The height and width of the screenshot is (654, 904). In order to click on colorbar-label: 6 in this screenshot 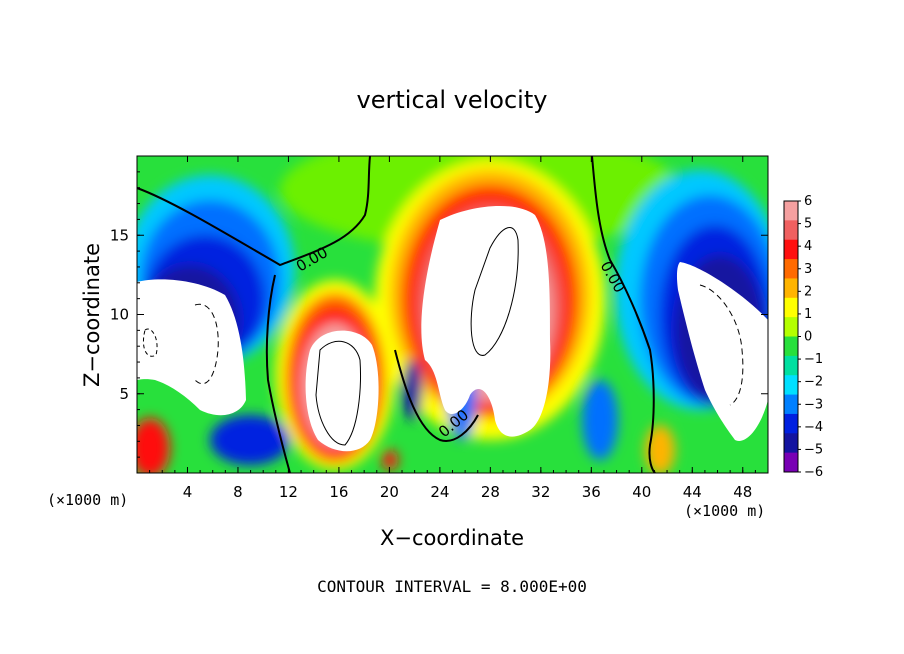, I will do `click(808, 201)`.